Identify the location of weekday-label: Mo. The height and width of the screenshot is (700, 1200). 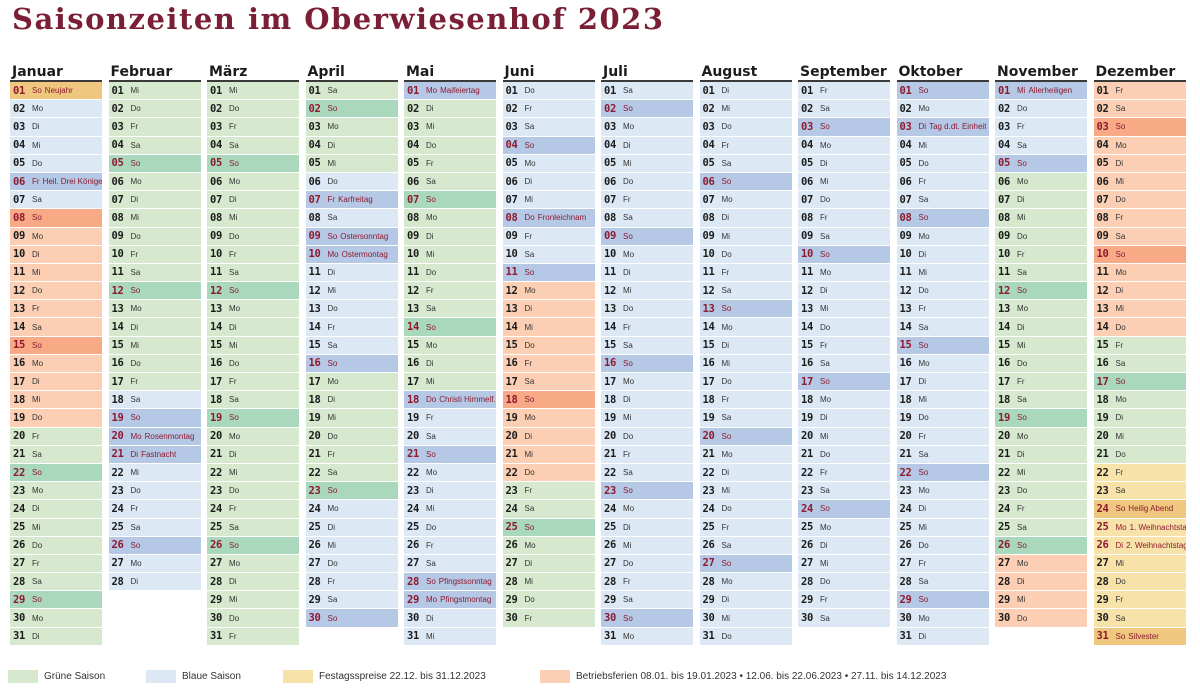
(727, 200).